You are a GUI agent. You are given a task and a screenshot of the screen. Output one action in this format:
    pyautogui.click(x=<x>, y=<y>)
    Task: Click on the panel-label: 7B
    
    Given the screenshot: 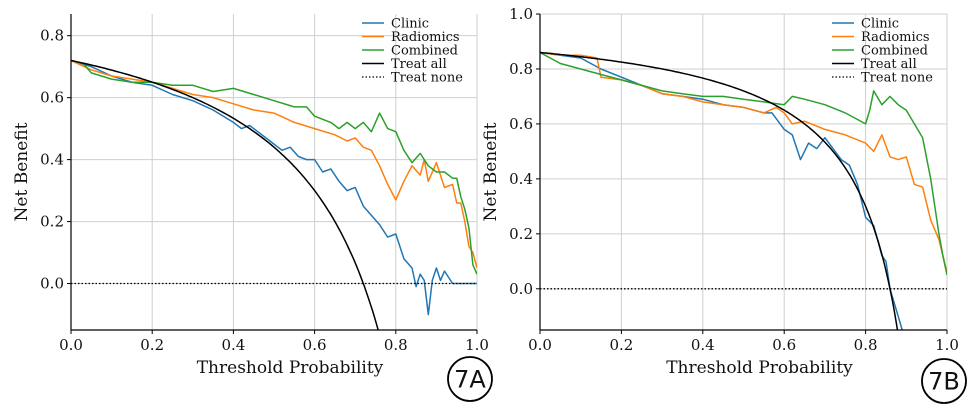 What is the action you would take?
    pyautogui.click(x=944, y=382)
    